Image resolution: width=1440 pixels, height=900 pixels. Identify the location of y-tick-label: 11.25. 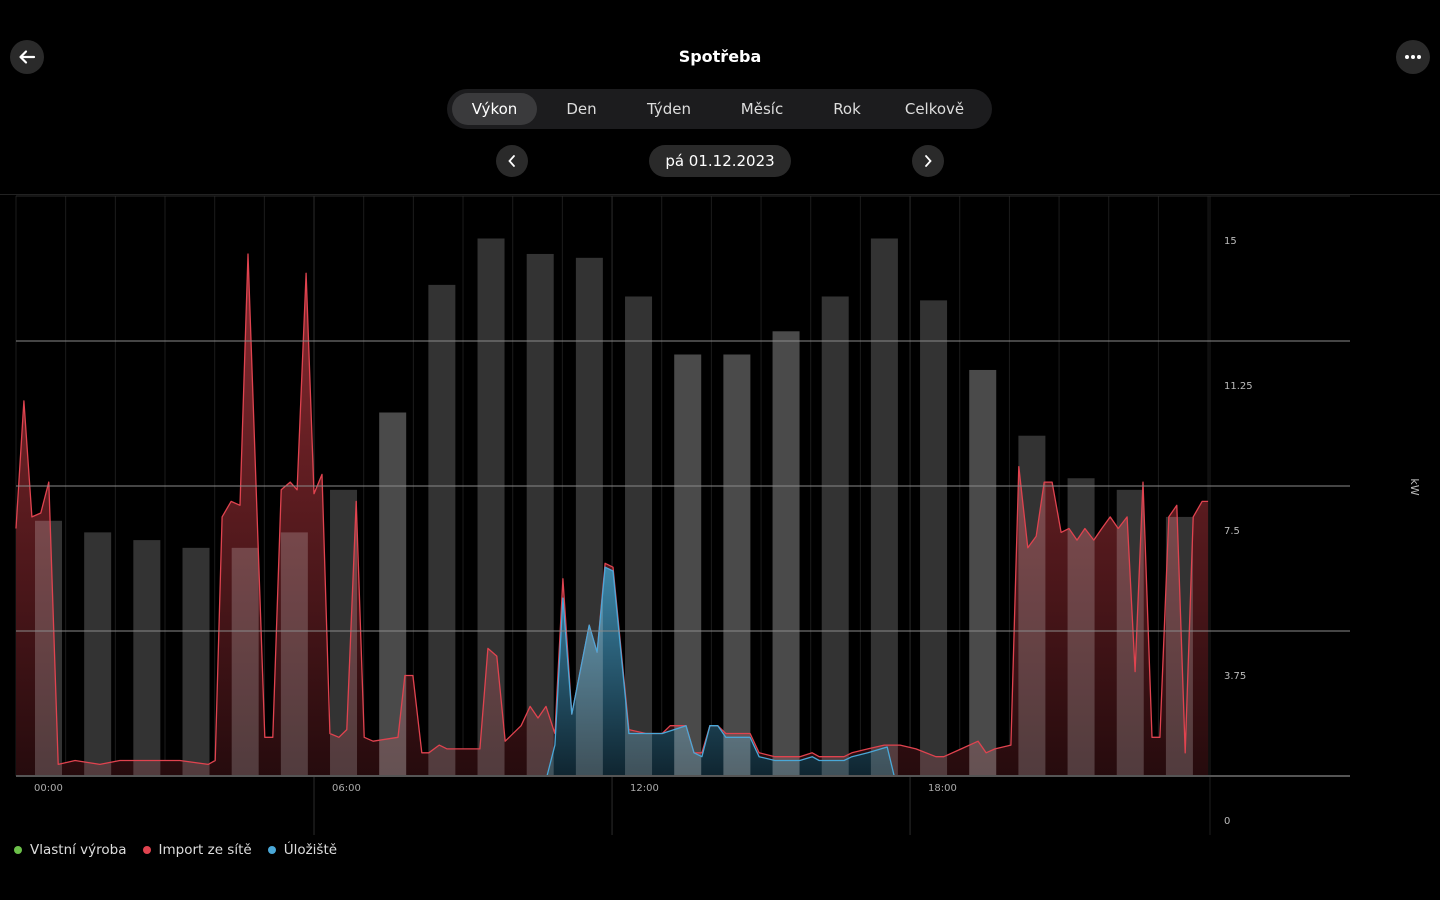
(1238, 386).